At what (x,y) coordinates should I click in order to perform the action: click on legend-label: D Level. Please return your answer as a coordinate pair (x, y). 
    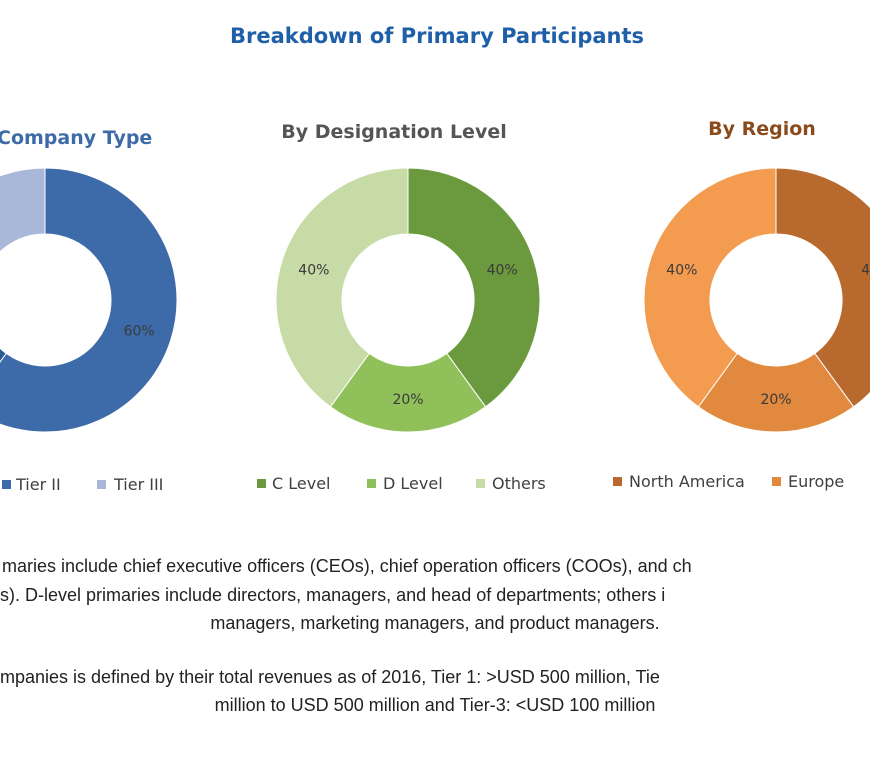
    Looking at the image, I should click on (413, 483).